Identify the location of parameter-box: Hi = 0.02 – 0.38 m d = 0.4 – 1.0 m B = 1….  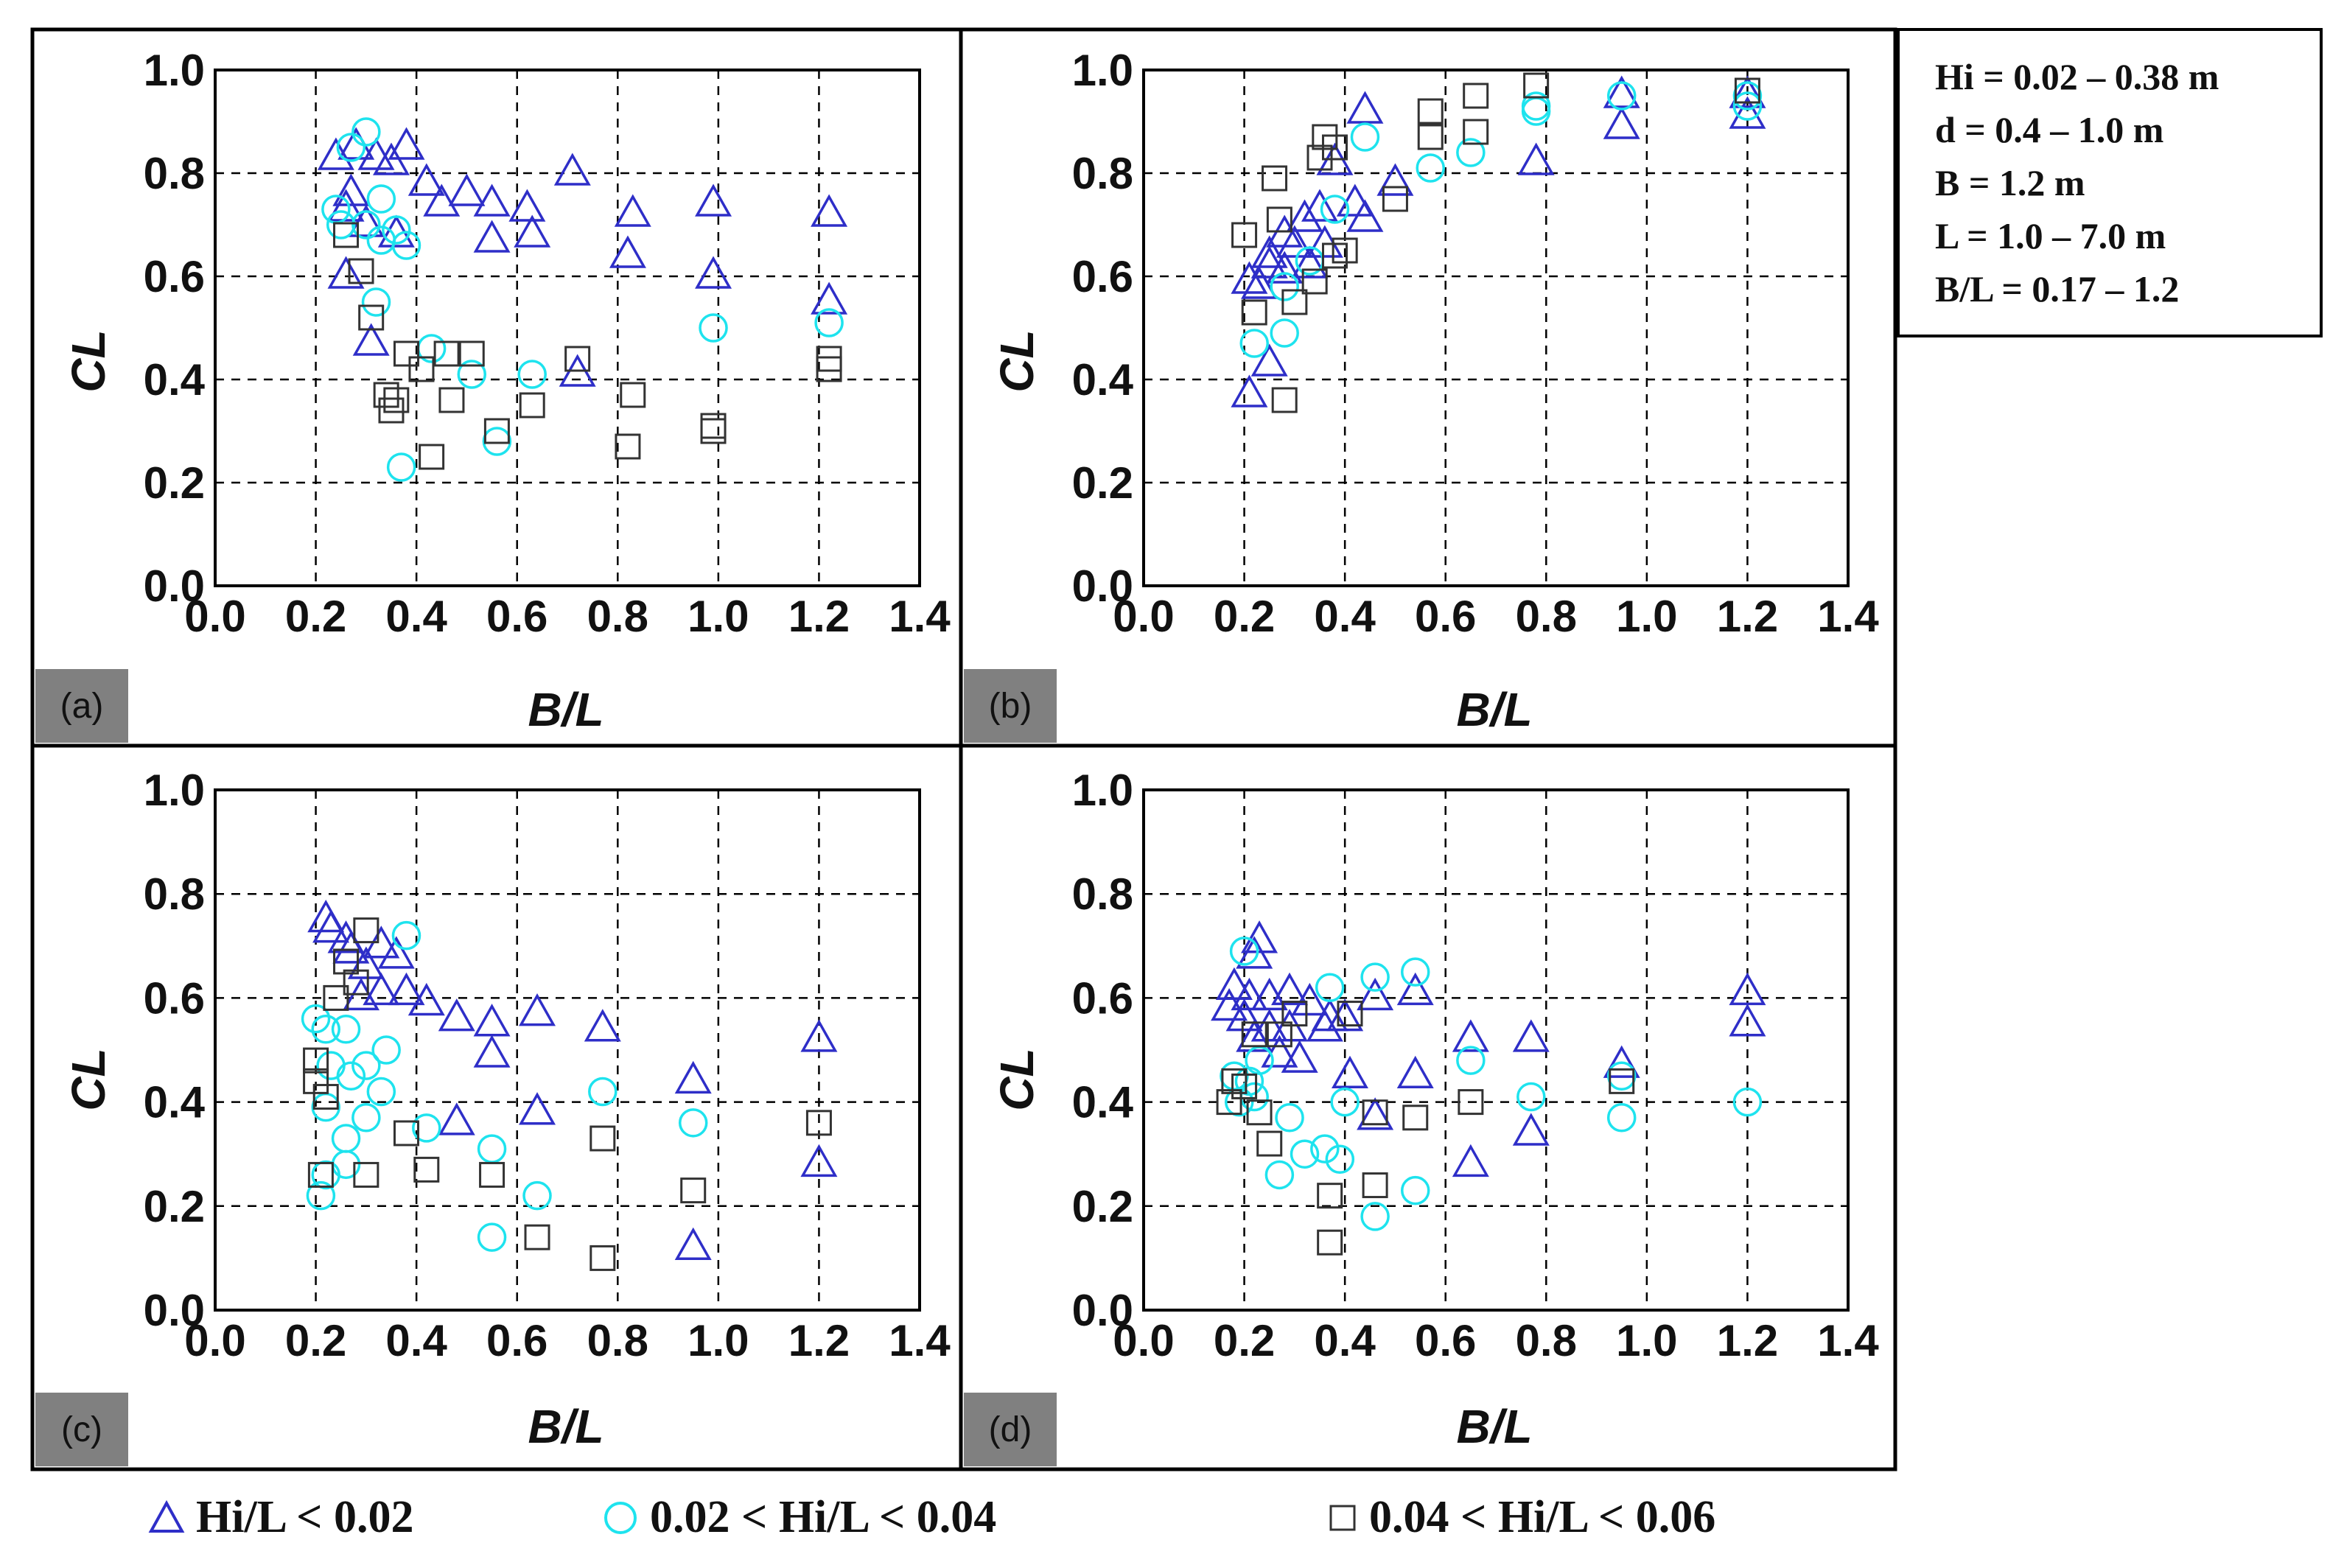
(2110, 182).